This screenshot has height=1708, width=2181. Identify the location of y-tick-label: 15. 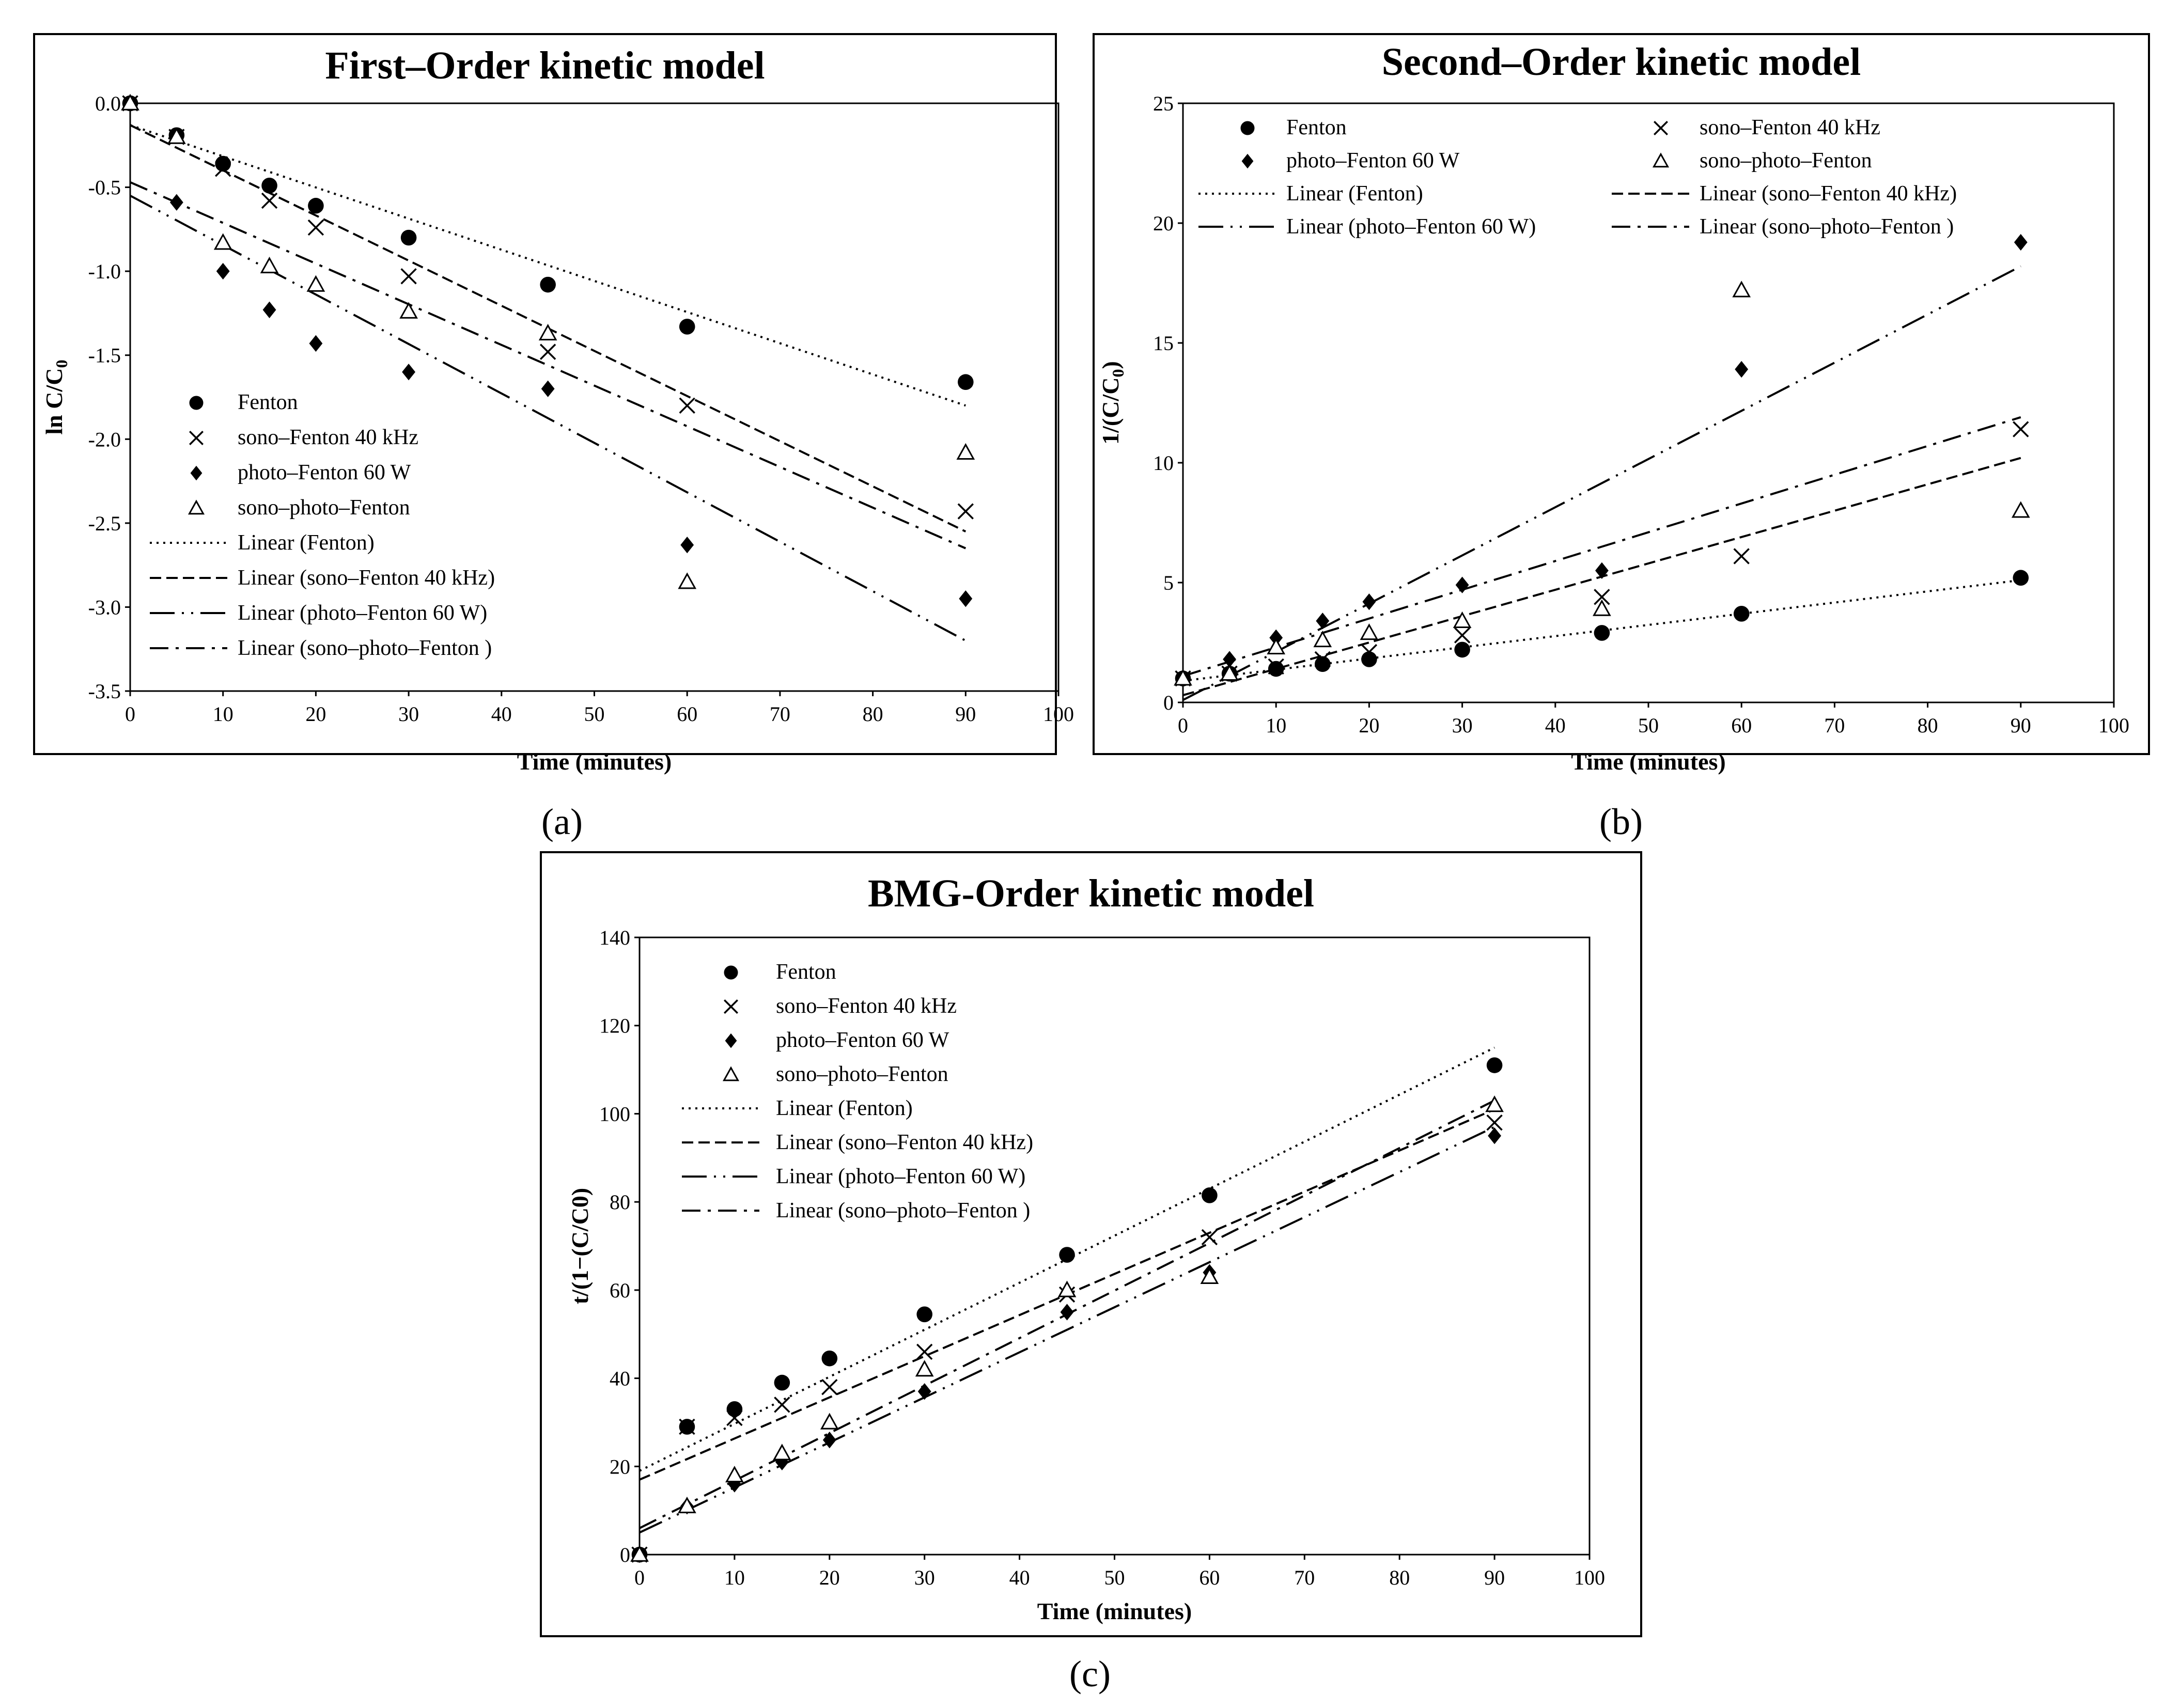
(1163, 343).